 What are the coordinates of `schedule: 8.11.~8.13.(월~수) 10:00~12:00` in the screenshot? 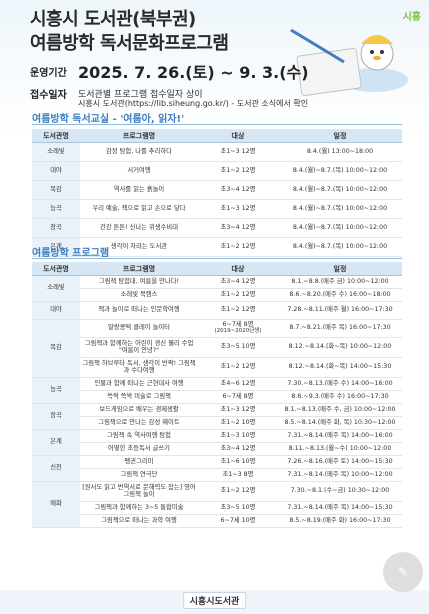 It's located at (340, 449).